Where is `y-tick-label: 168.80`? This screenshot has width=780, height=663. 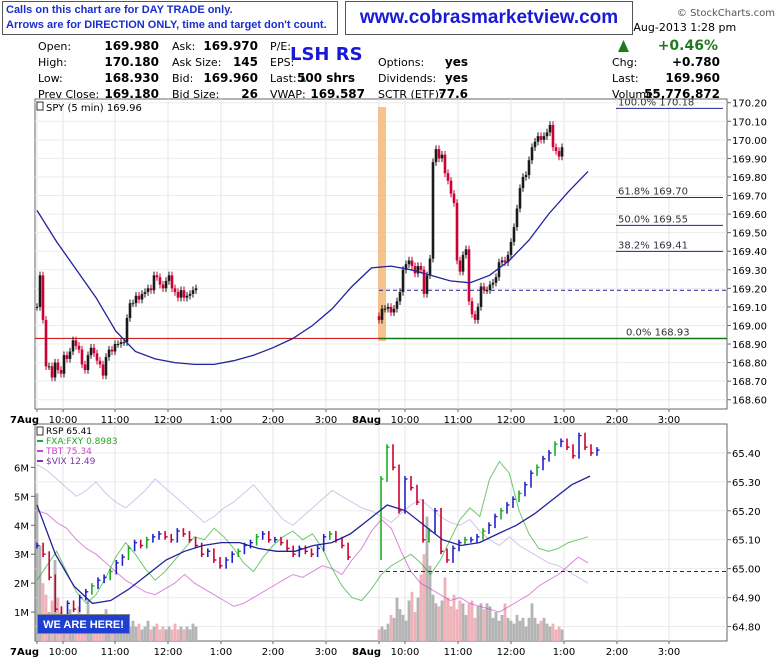 y-tick-label: 168.80 is located at coordinates (749, 364).